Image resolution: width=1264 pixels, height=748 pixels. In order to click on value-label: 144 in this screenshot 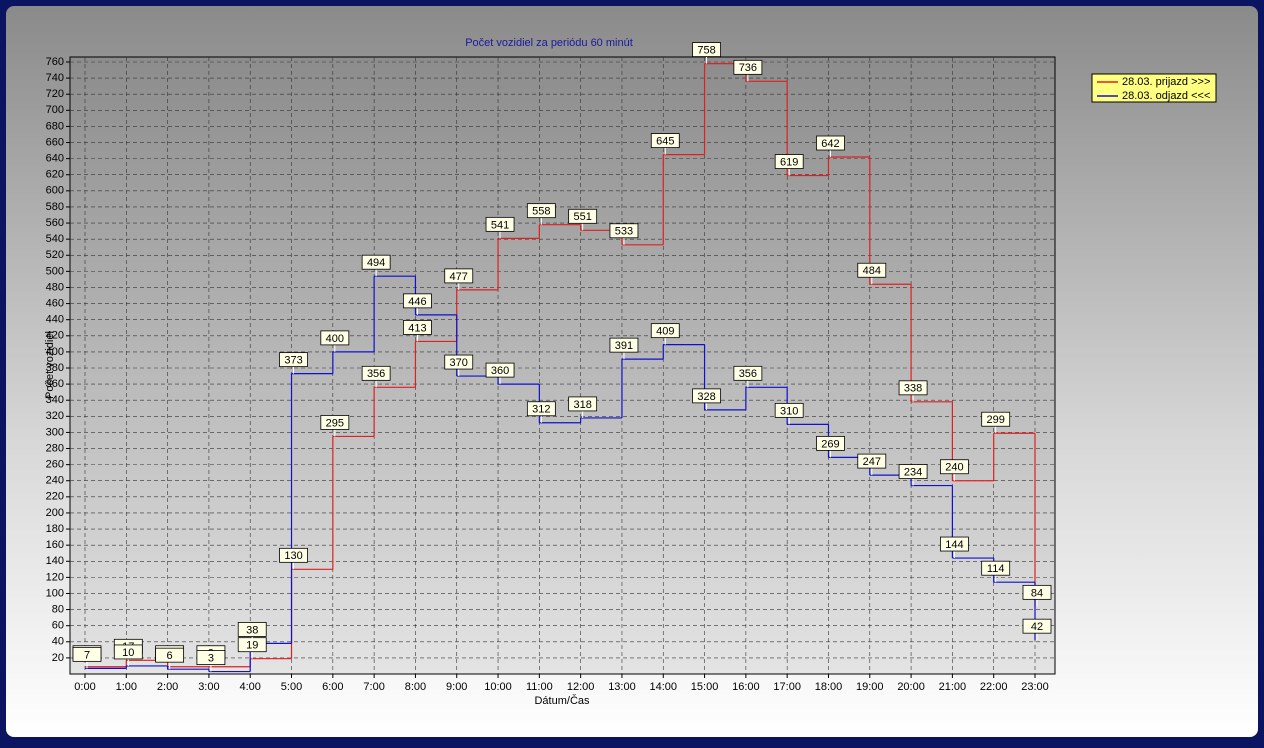, I will do `click(954, 545)`.